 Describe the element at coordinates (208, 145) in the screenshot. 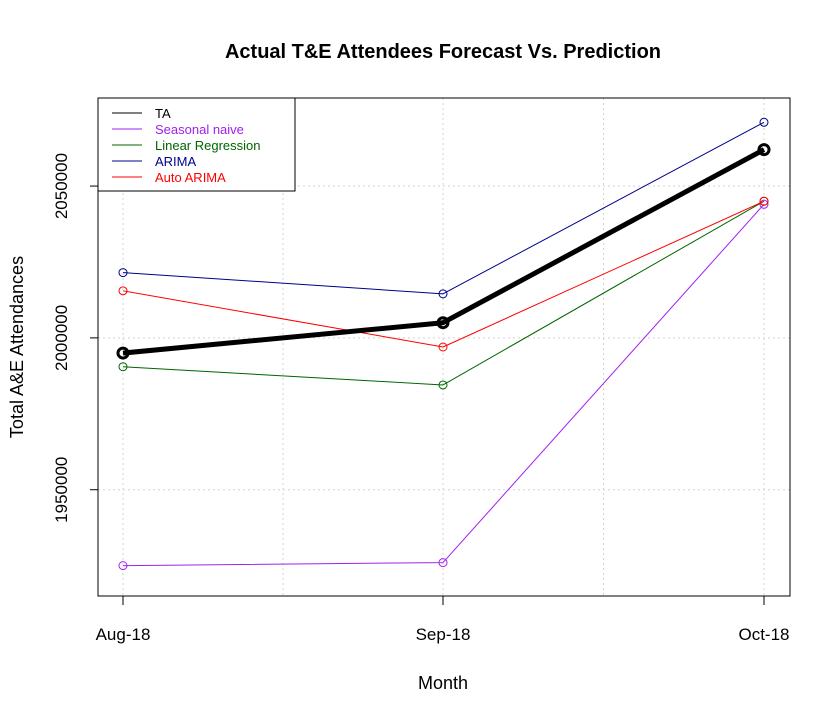

I see `legend-label: Linear Regression` at that location.